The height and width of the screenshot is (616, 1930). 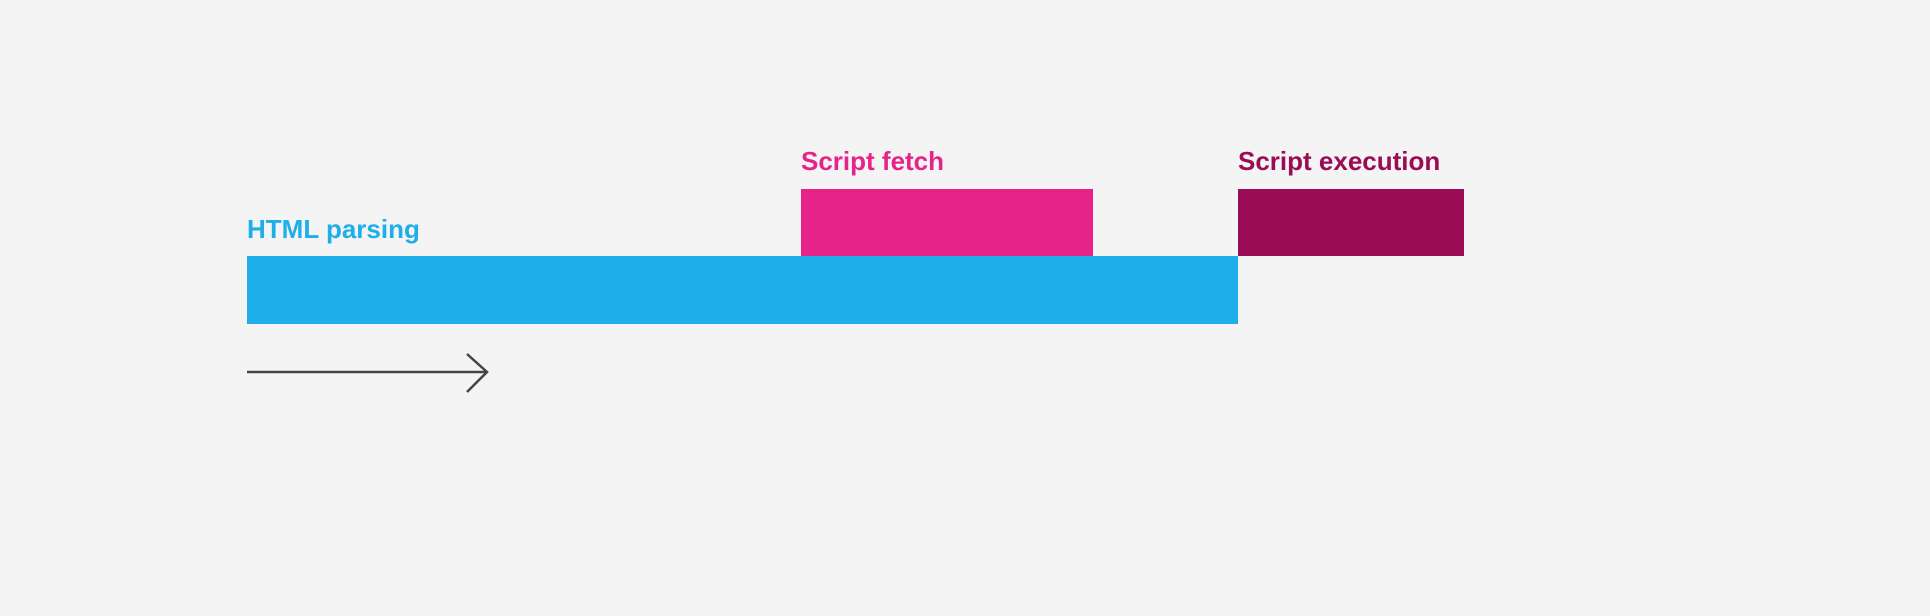 I want to click on right-arrow-icon, so click(x=368, y=373).